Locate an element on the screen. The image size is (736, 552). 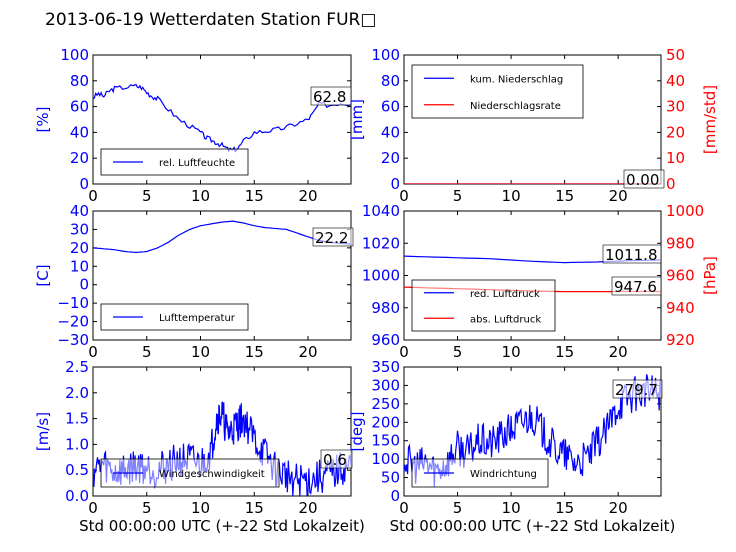
y-tick-label-right: 10 is located at coordinates (675, 158).